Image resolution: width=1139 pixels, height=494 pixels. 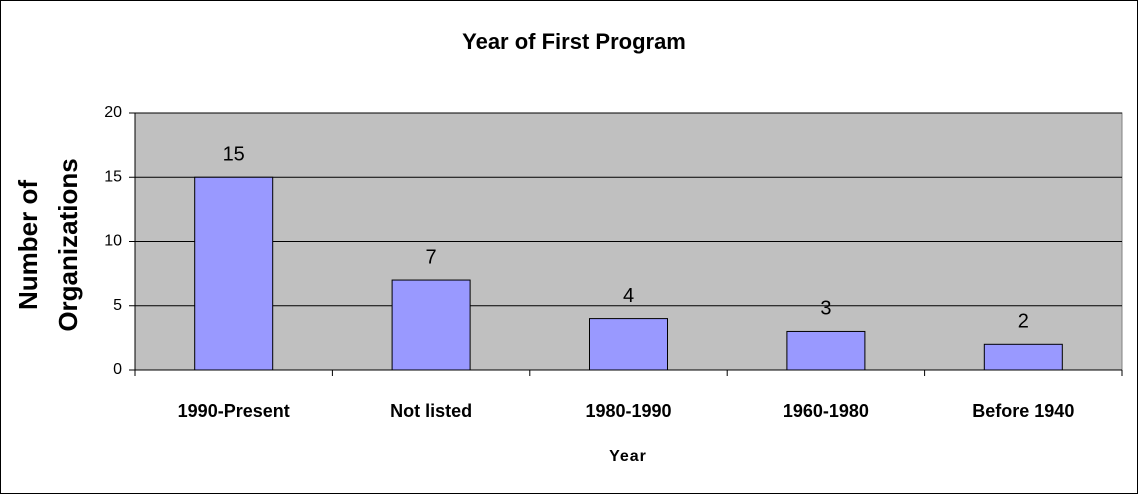 What do you see at coordinates (431, 257) in the screenshot?
I see `data-label: 7` at bounding box center [431, 257].